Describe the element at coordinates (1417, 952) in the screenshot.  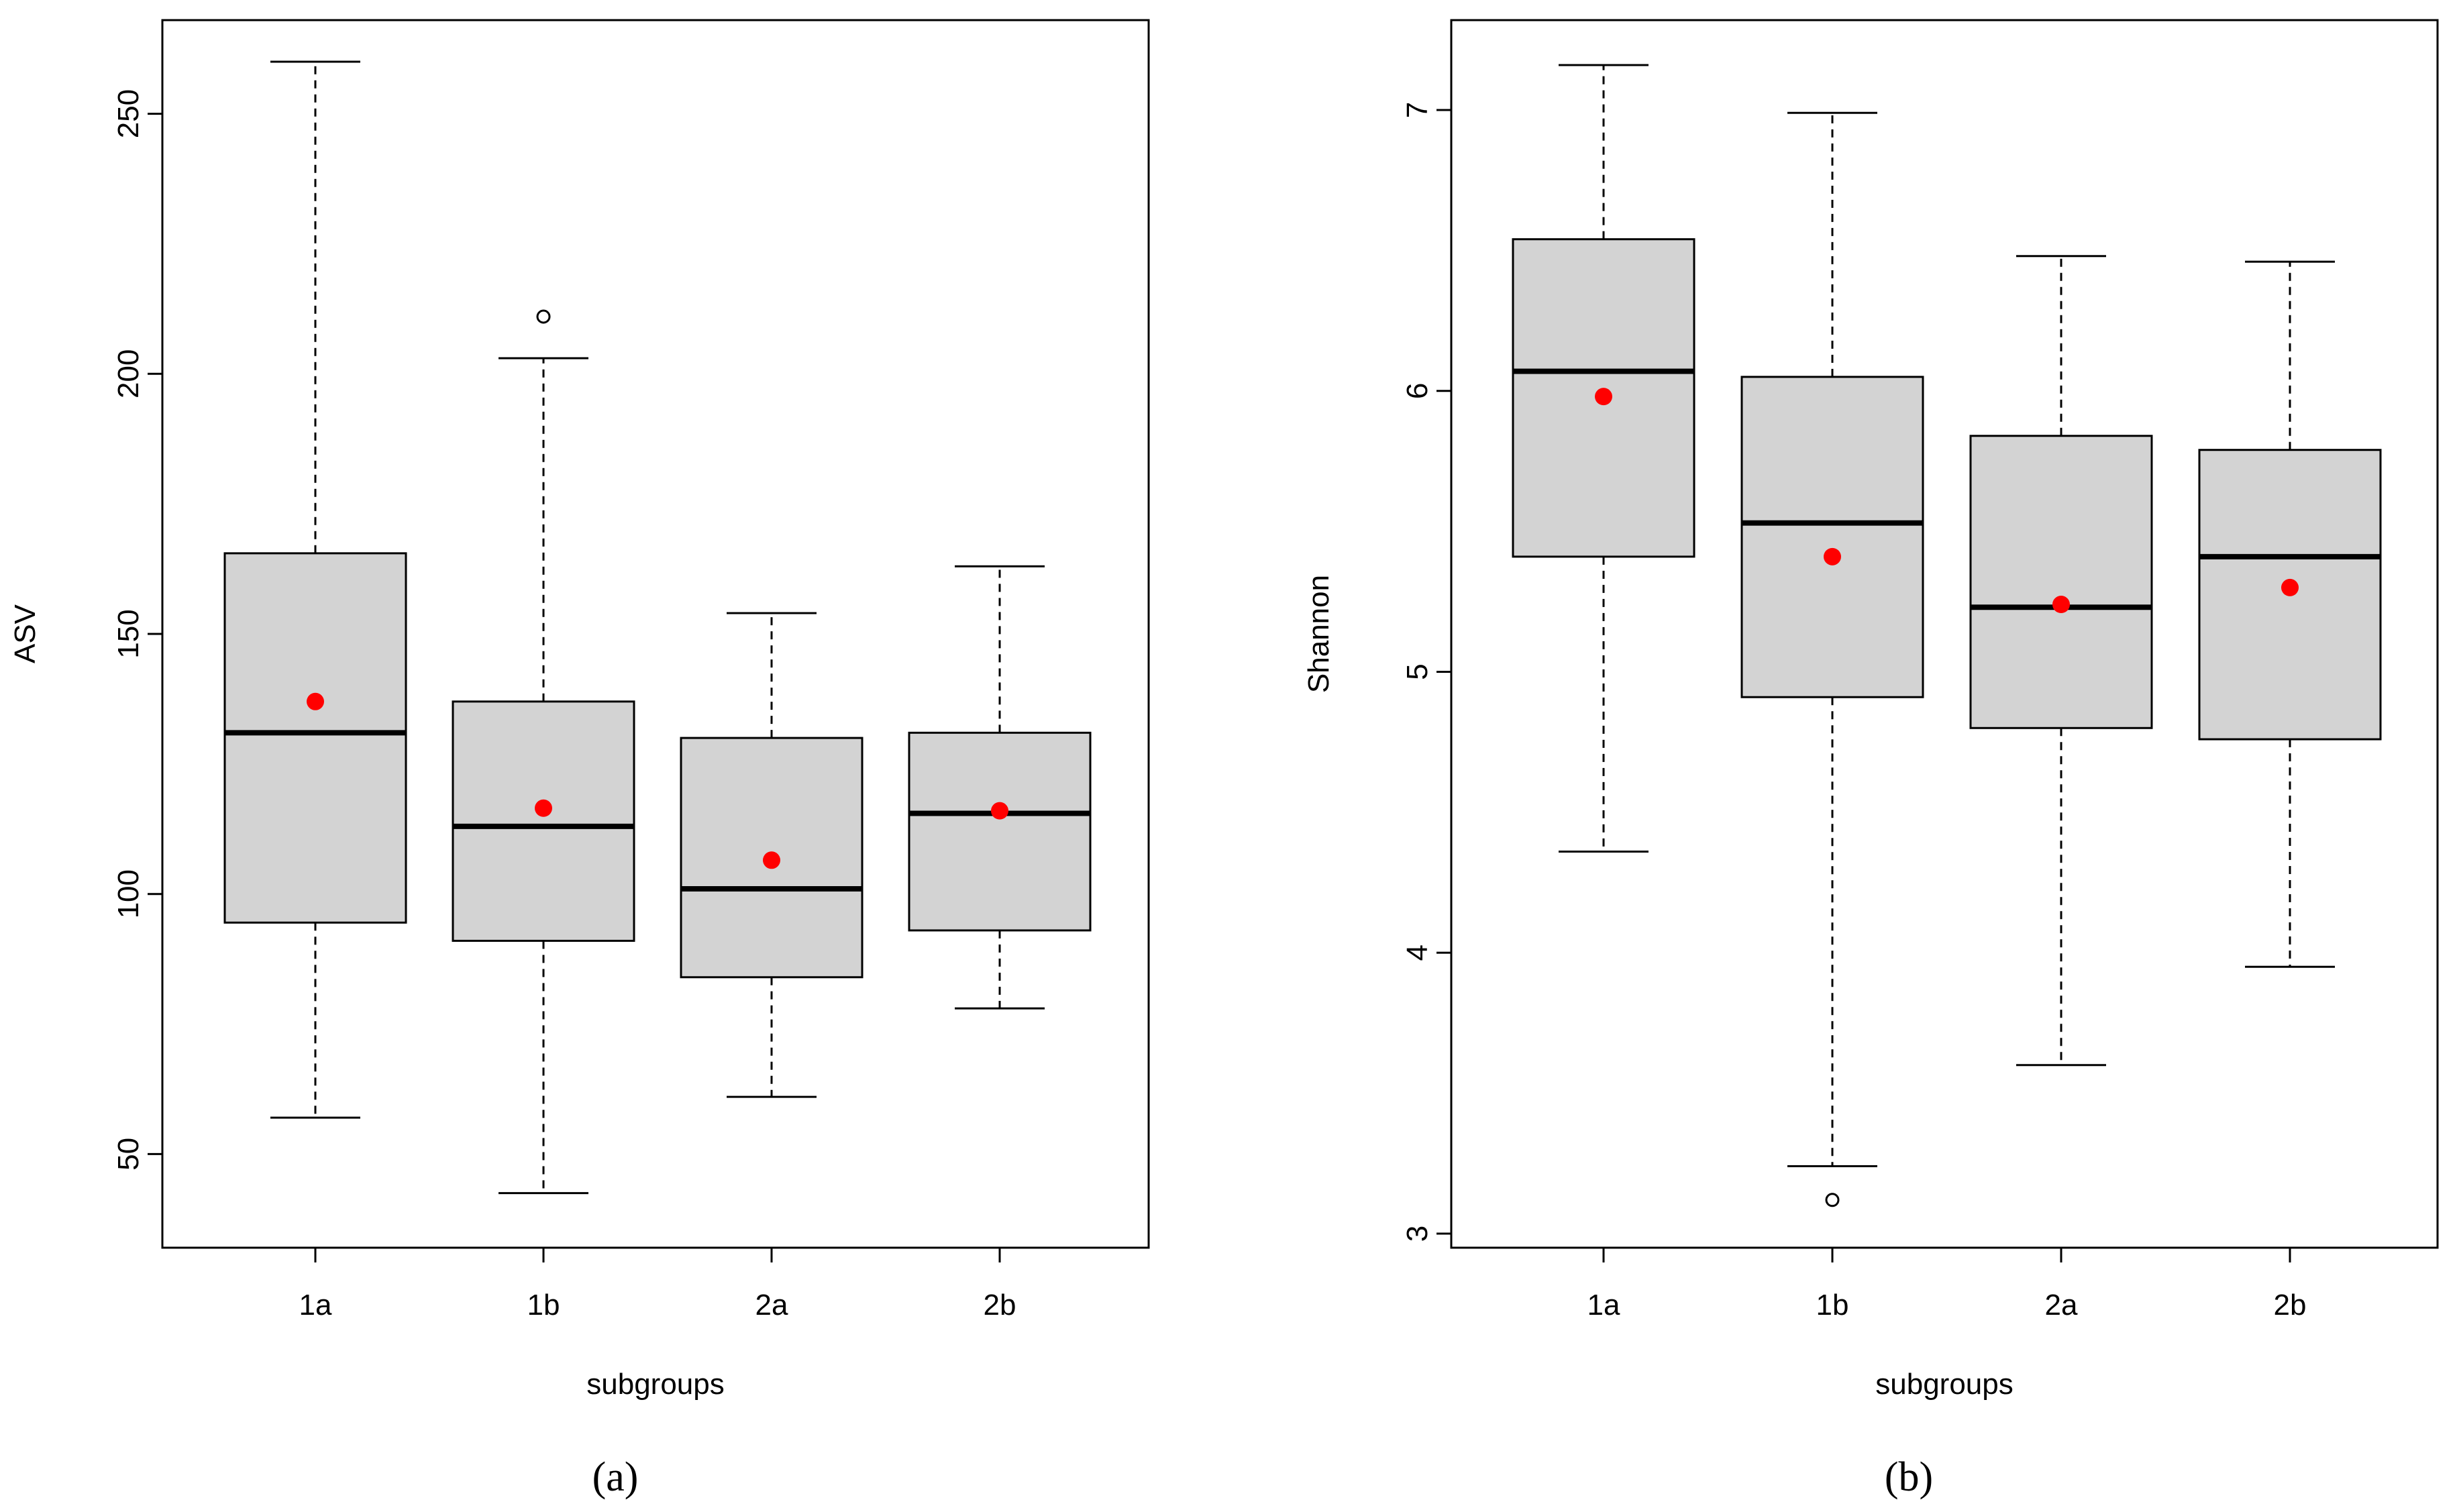
I see `y-tick-label-4: 4` at that location.